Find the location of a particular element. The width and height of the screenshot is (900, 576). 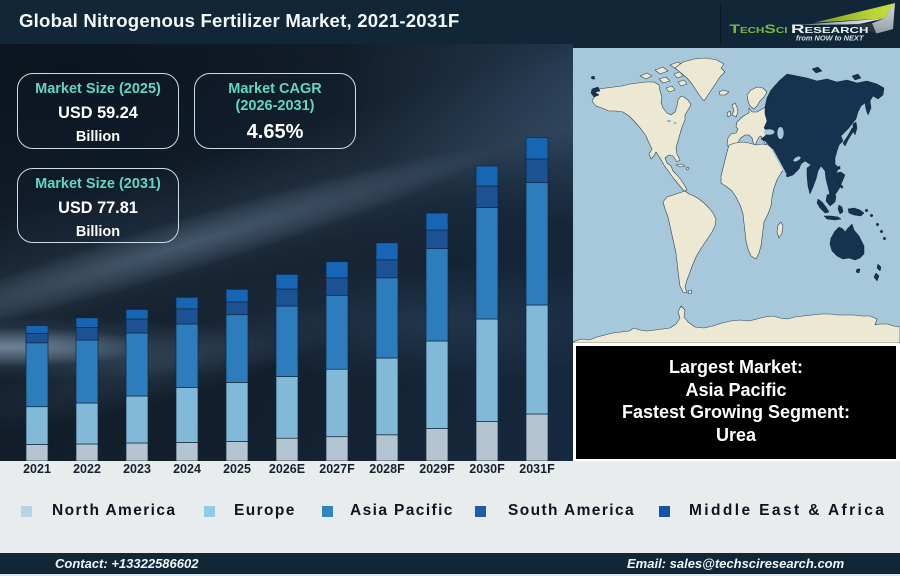

svg-text: TechSci is located at coordinates (759, 29).